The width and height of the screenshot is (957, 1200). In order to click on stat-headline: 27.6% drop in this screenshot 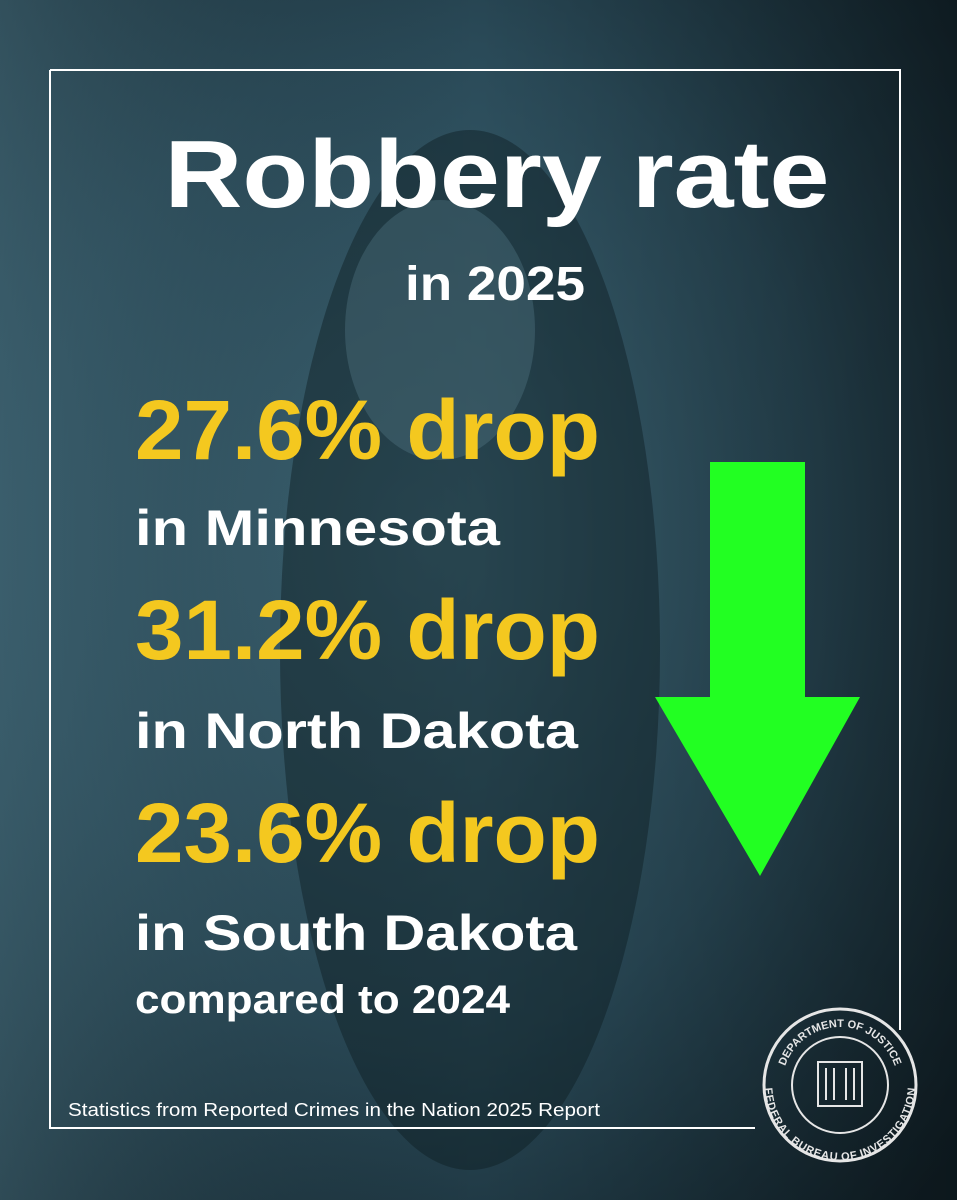, I will do `click(367, 430)`.